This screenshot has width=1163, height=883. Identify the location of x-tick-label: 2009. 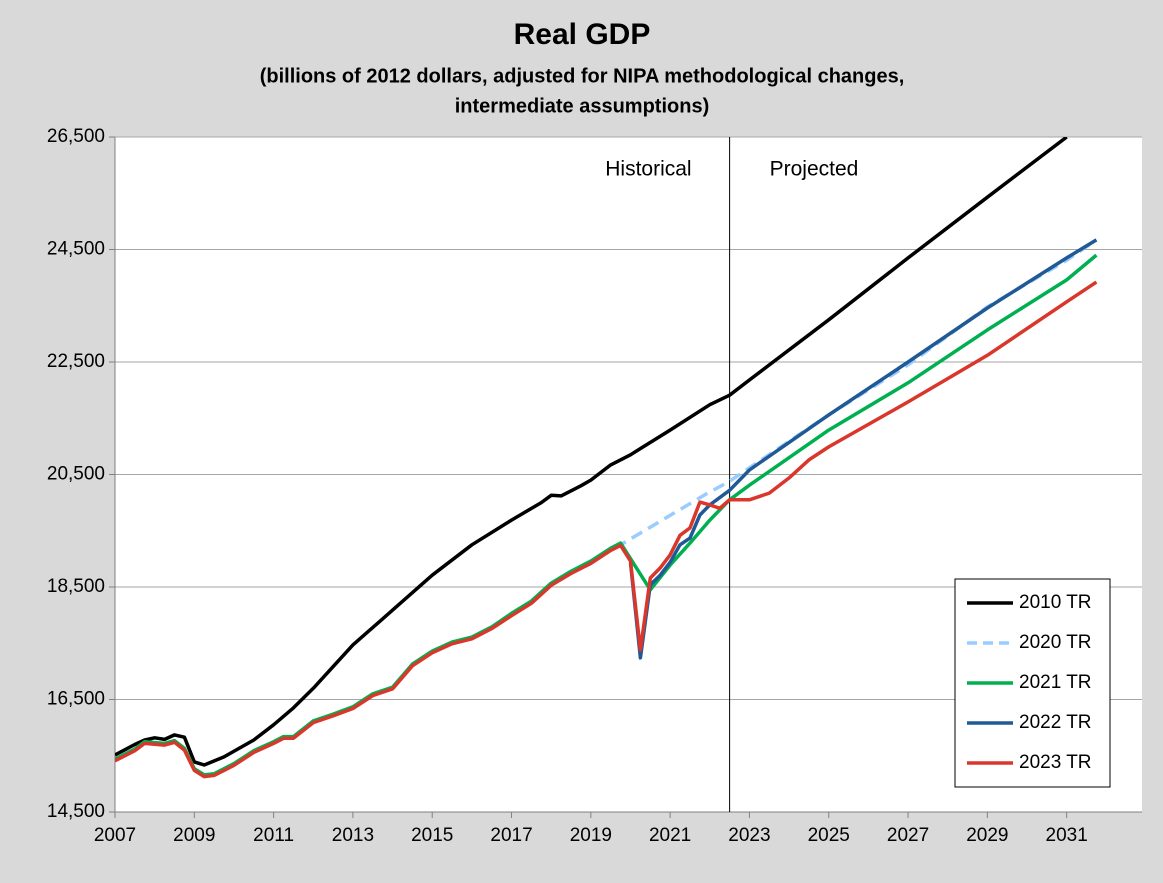
(194, 835).